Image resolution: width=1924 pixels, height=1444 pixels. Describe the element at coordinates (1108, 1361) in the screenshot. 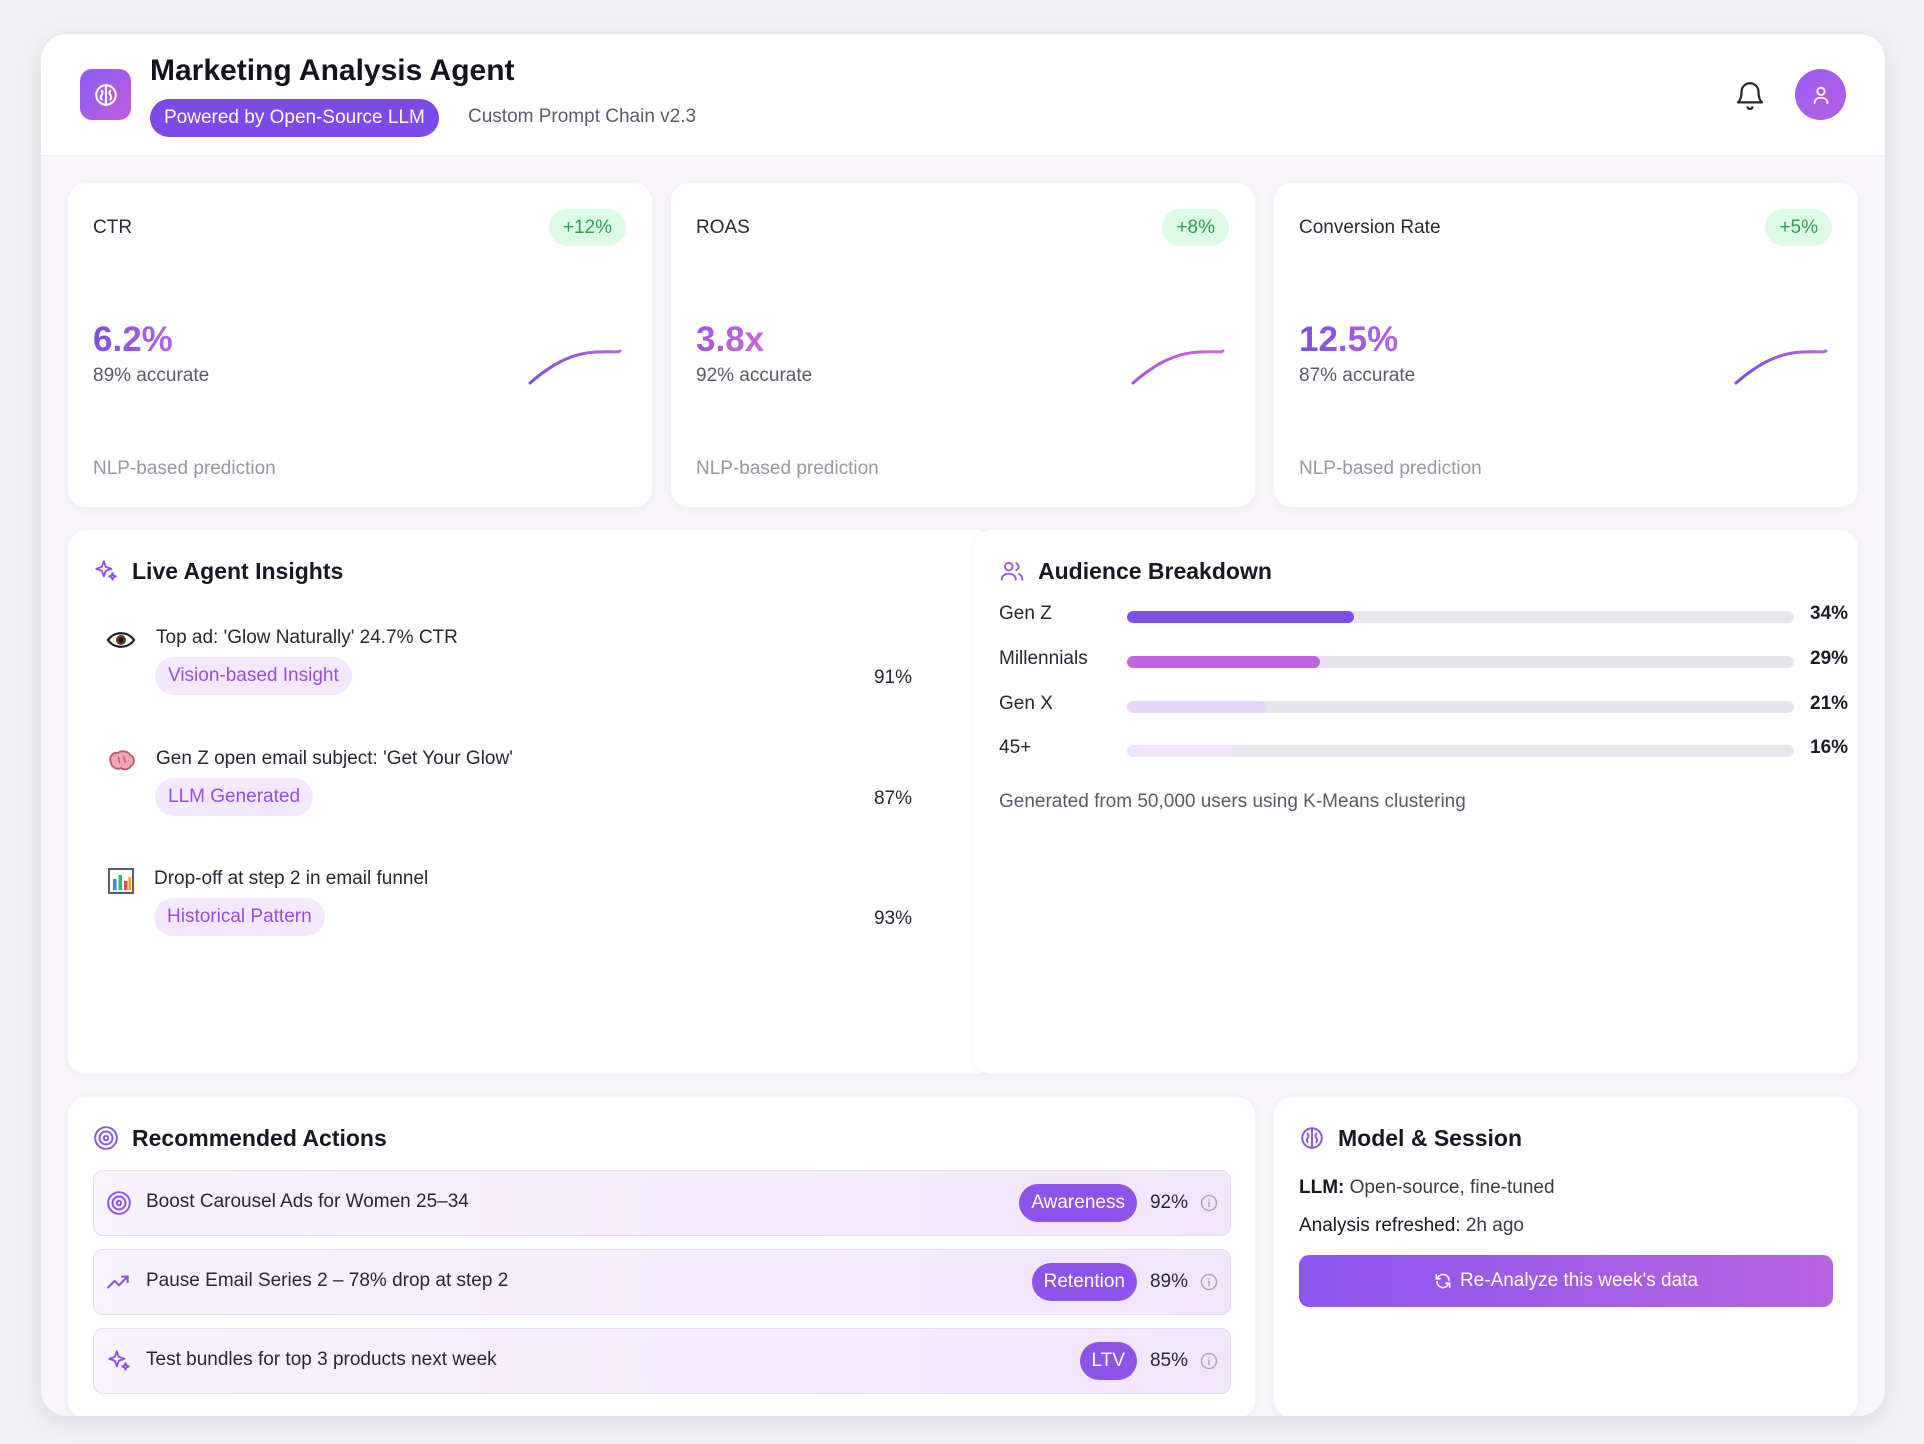

I see `action-tag: LTV` at that location.